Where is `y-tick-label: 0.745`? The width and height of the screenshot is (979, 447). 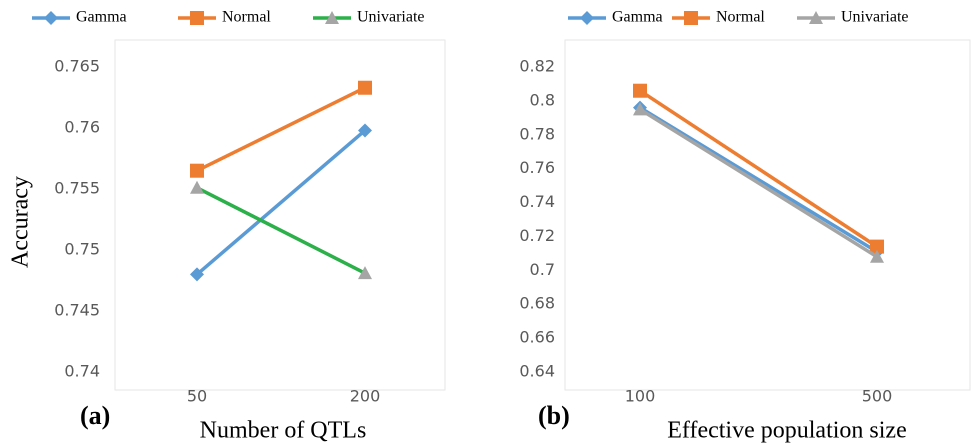
y-tick-label: 0.745 is located at coordinates (77, 310).